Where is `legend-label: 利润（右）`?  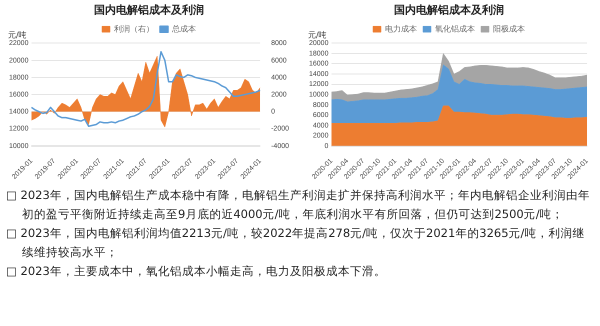
legend-label: 利润（右） is located at coordinates (134, 29).